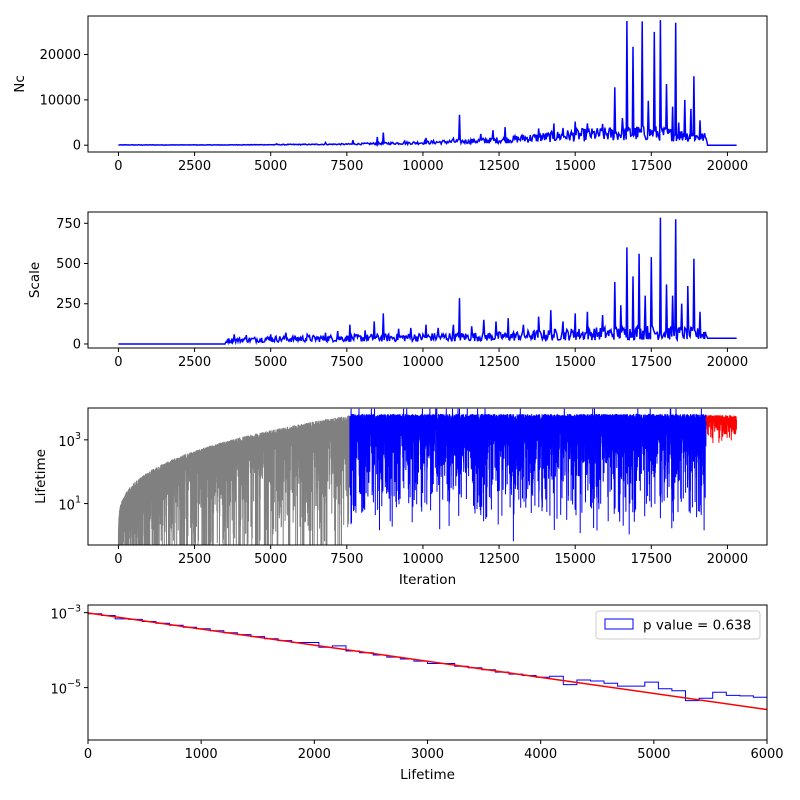  Describe the element at coordinates (427, 775) in the screenshot. I see `x-axis-label: Lifetime` at that location.